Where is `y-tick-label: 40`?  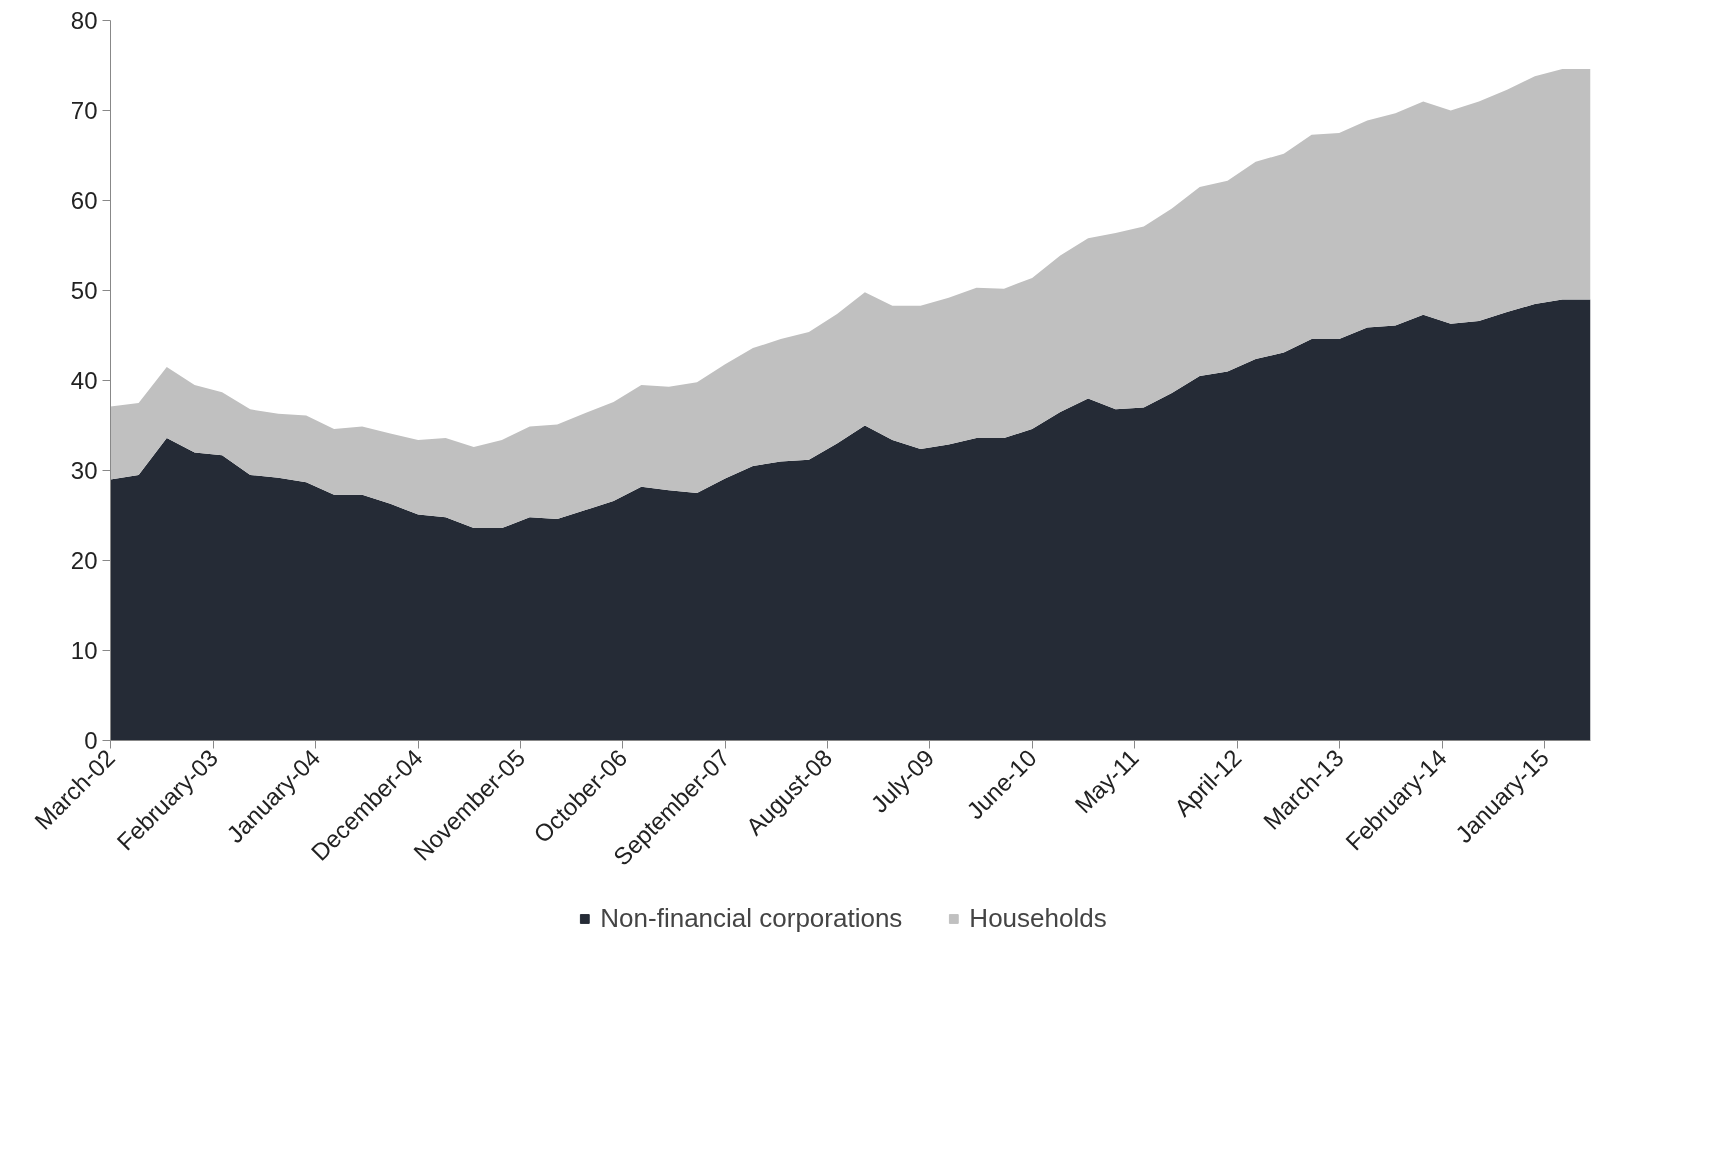
y-tick-label: 40 is located at coordinates (84, 380).